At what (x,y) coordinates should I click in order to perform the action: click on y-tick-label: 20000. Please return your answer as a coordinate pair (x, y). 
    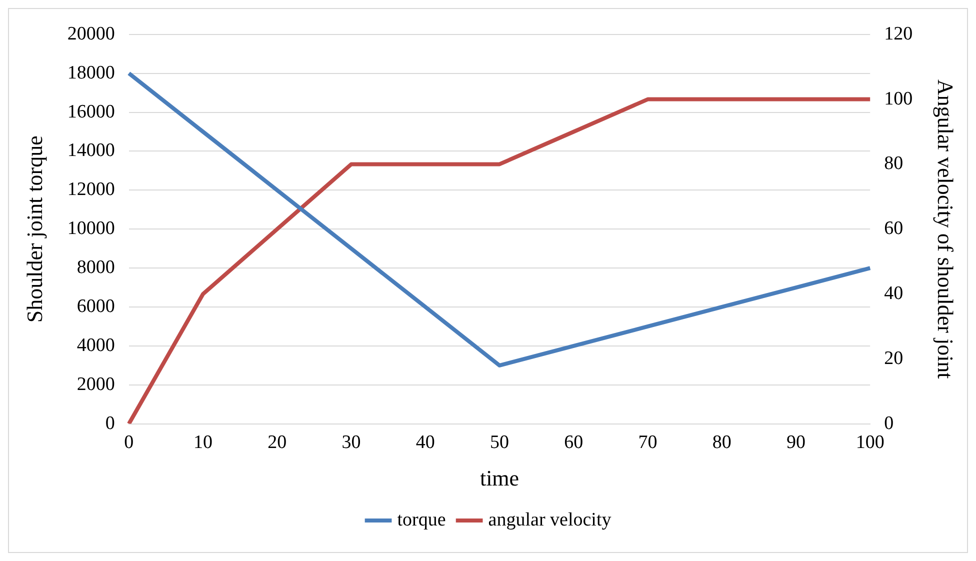
    Looking at the image, I should click on (91, 33).